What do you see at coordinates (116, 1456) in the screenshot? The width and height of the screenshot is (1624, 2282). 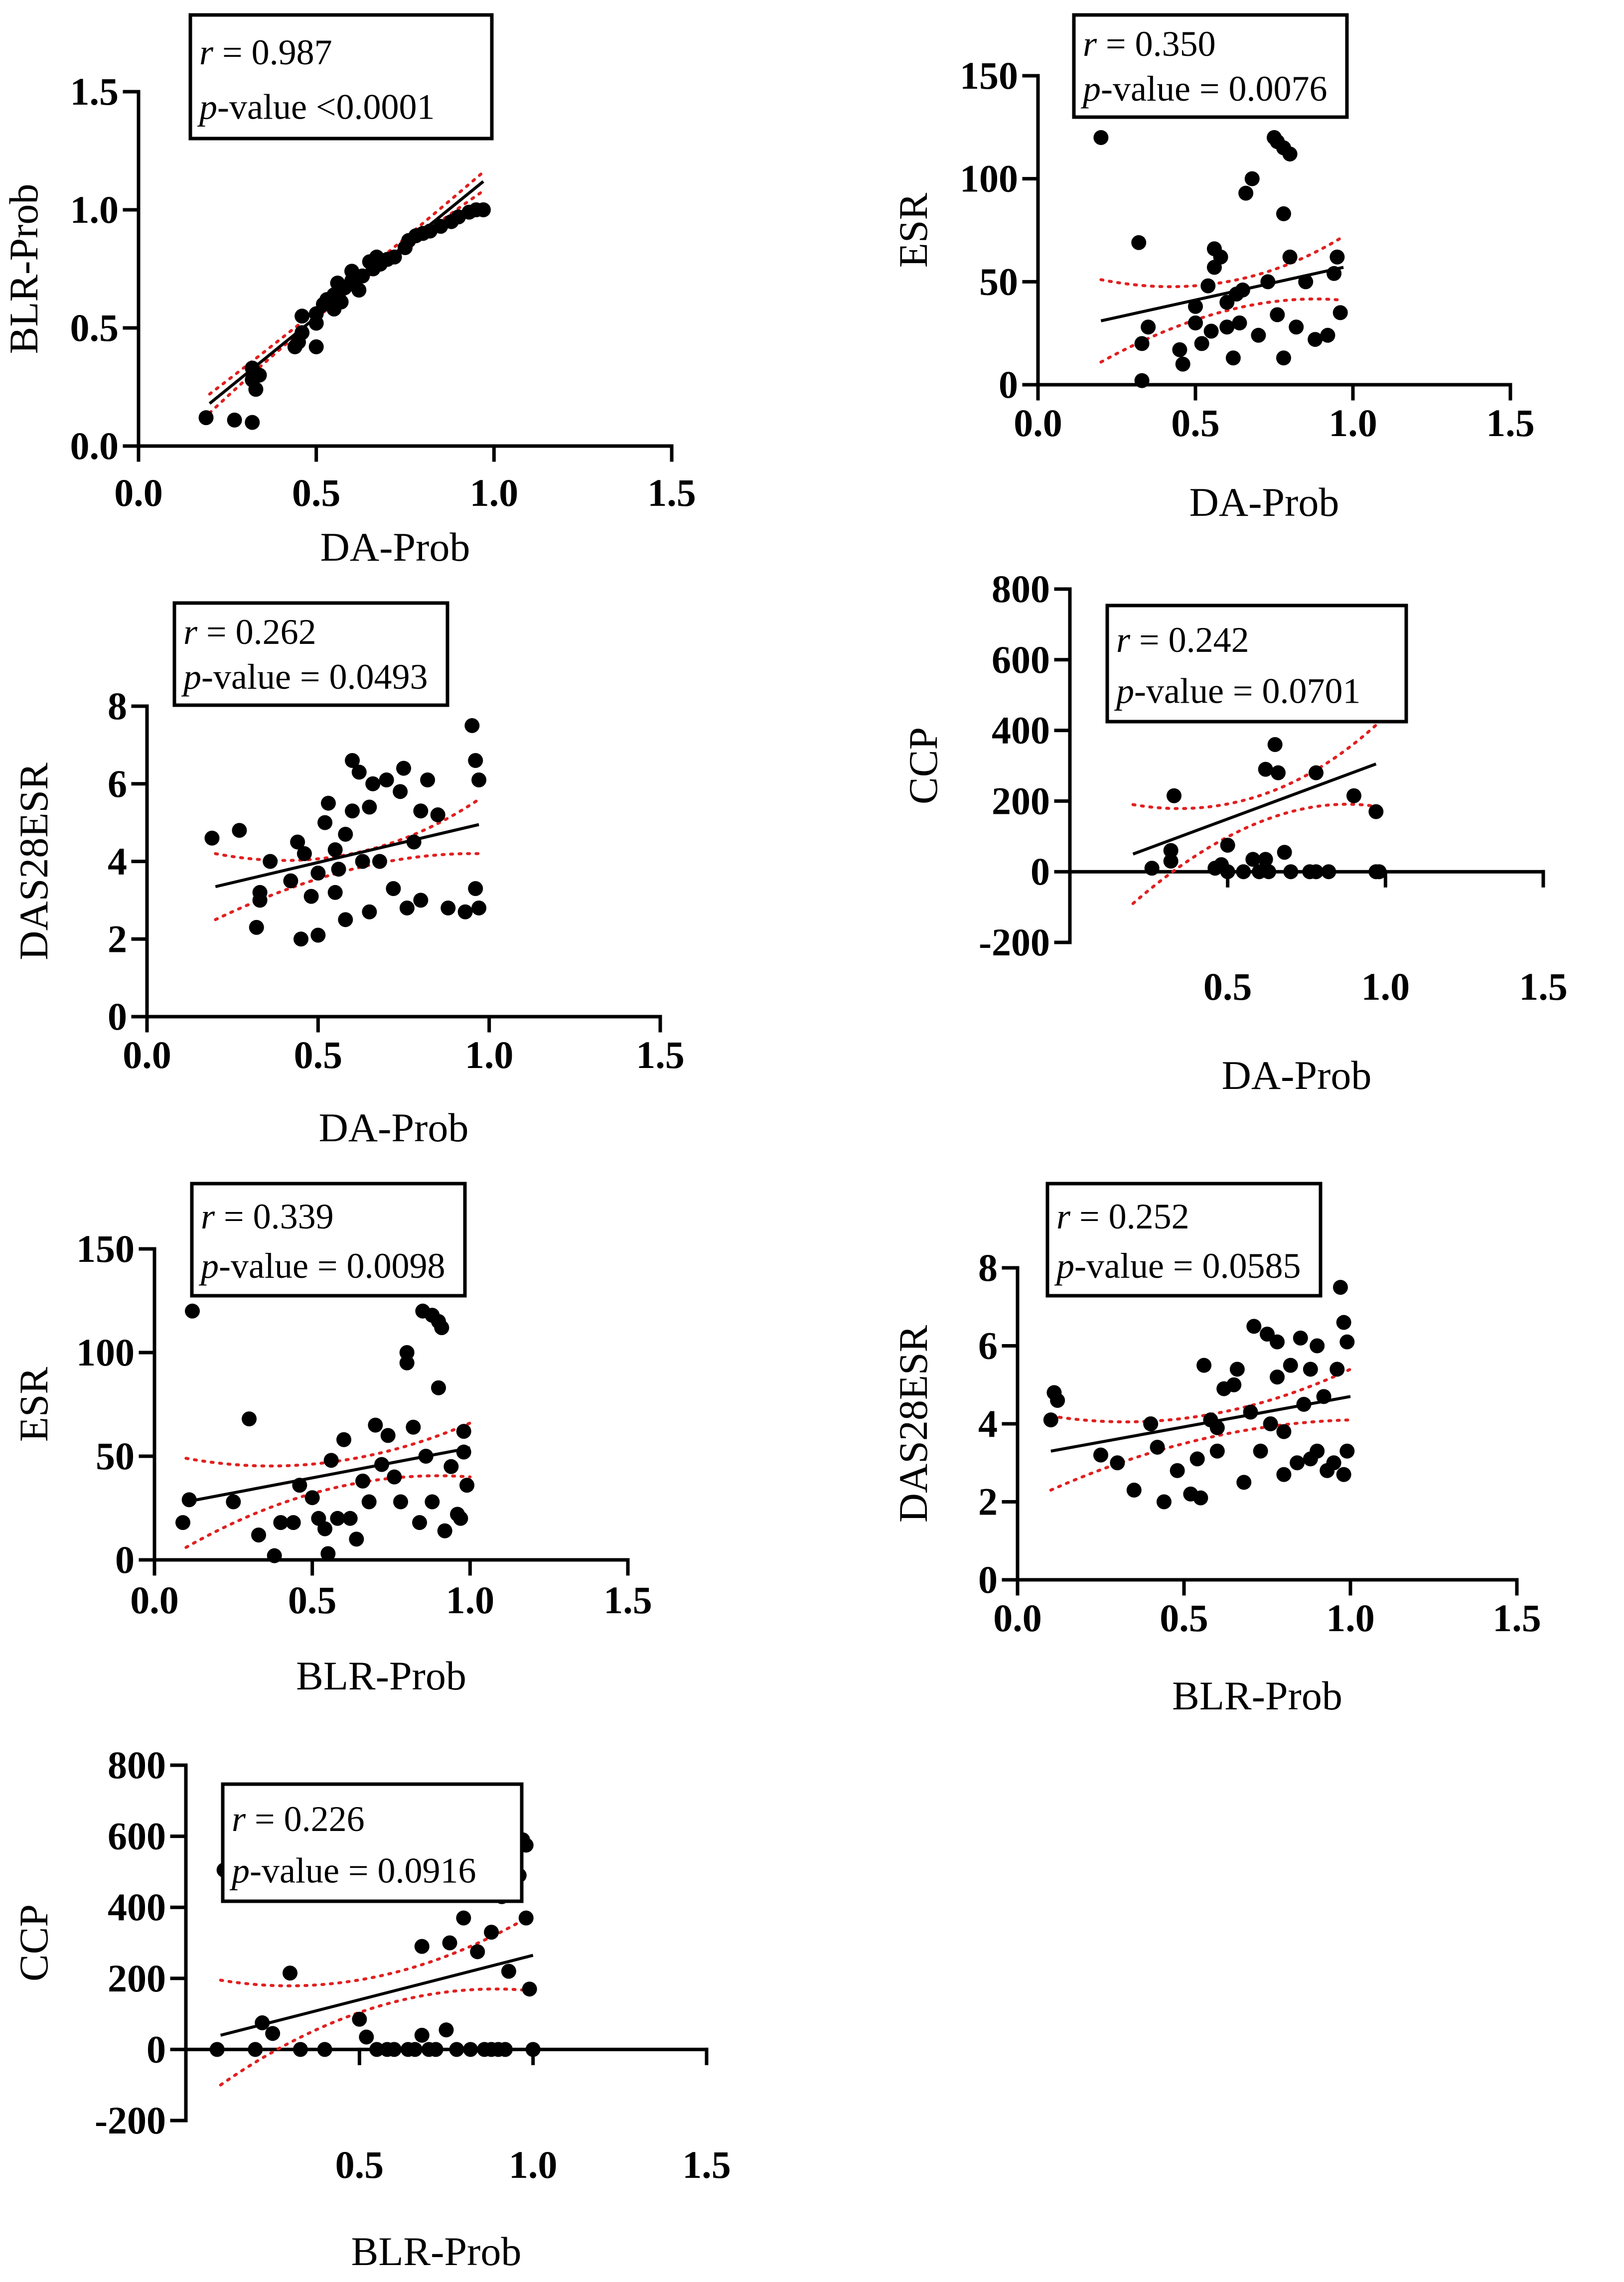 I see `y-tick-label: 50` at bounding box center [116, 1456].